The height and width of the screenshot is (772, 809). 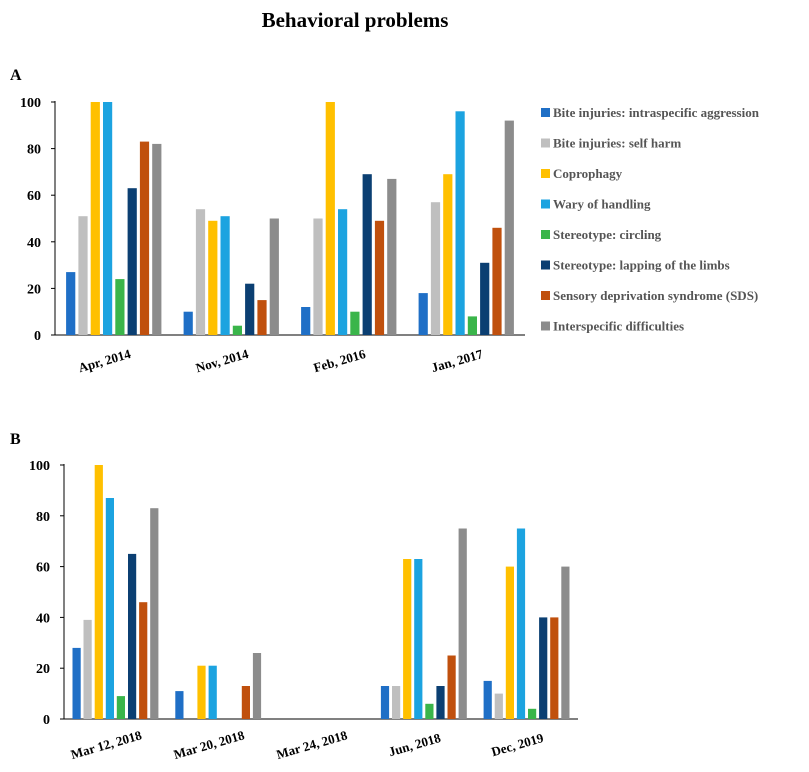 I want to click on bar-coprophagy-apr-2014, so click(x=95, y=218).